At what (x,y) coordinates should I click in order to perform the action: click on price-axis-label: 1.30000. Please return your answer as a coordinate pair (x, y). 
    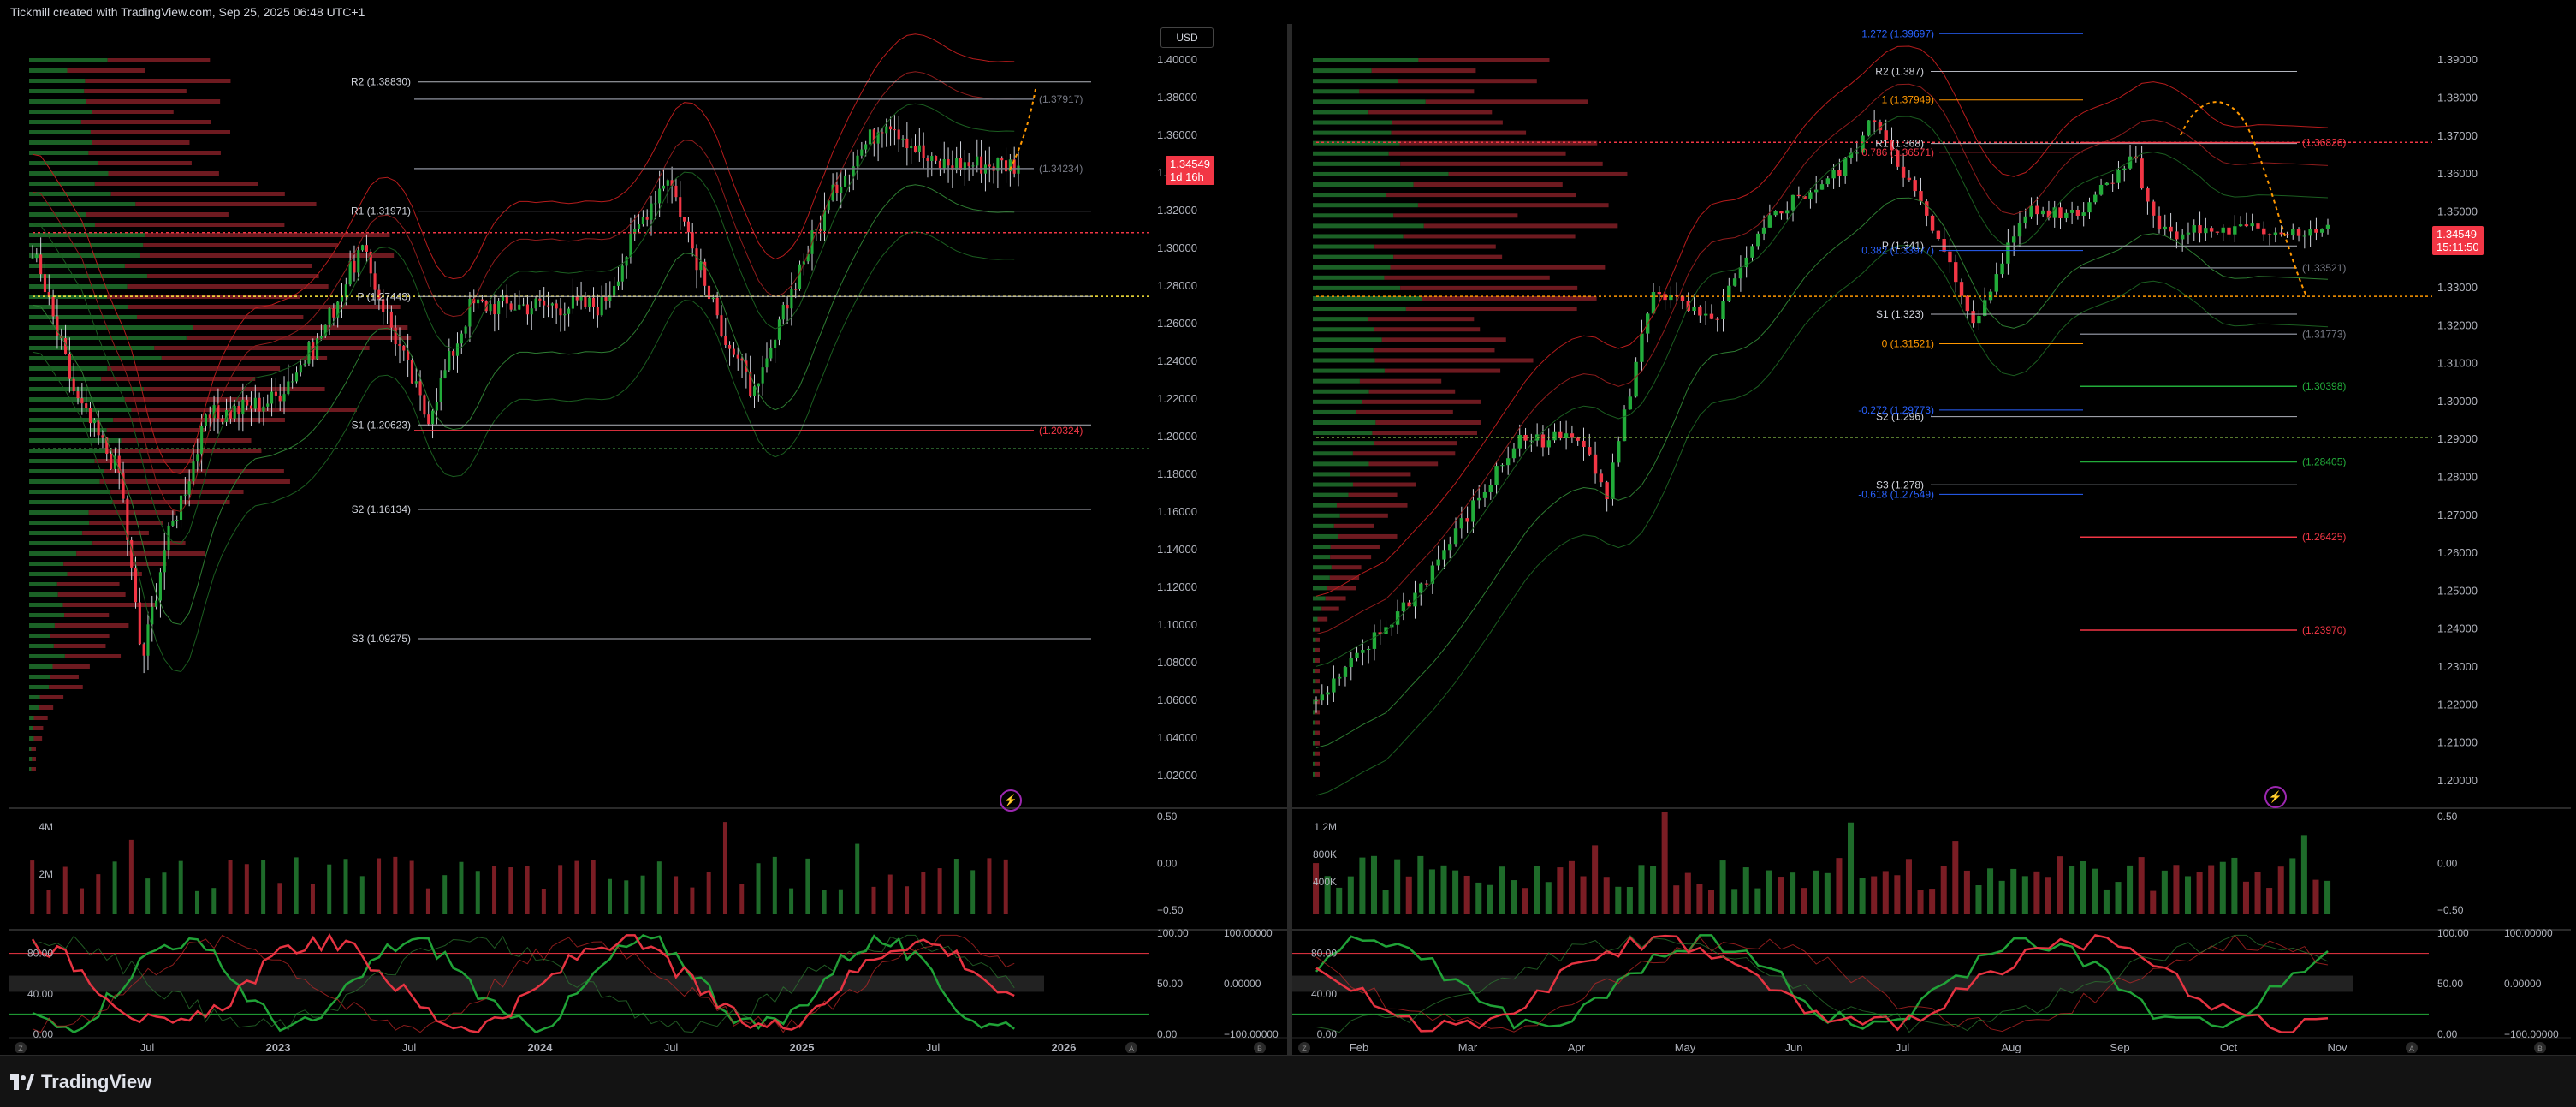
    Looking at the image, I should click on (2457, 401).